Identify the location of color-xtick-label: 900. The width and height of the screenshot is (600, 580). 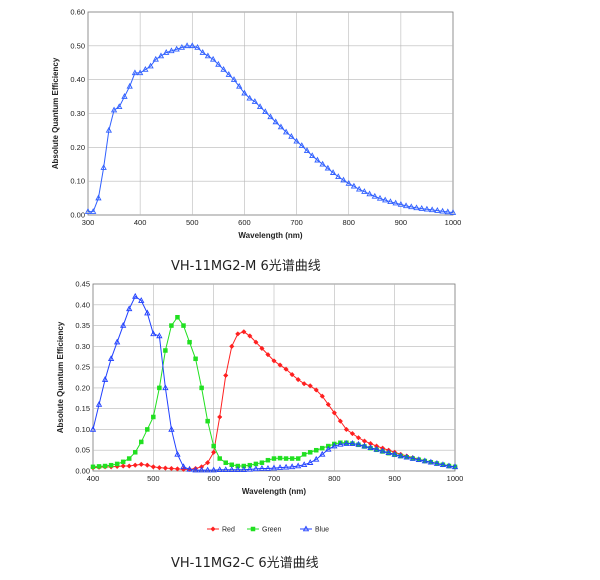
(394, 478).